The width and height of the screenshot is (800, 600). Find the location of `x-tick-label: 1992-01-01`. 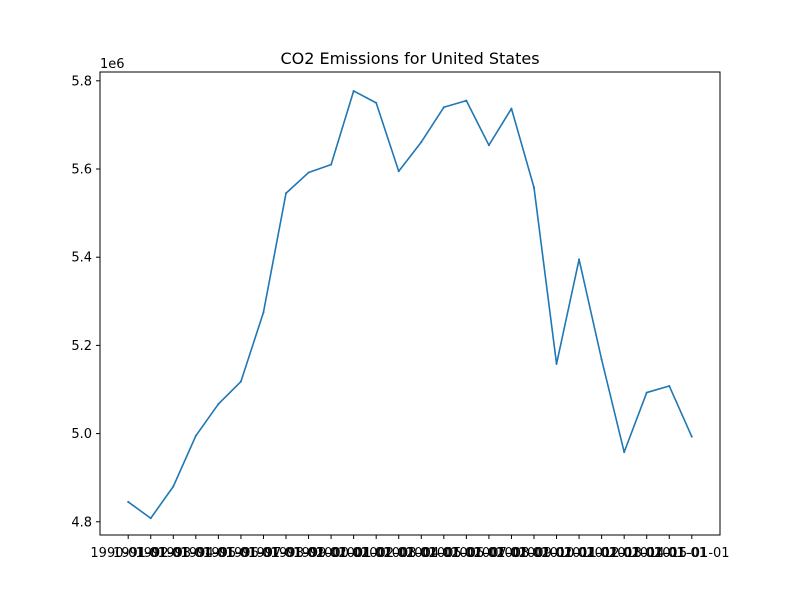

x-tick-label: 1992-01-01 is located at coordinates (174, 553).